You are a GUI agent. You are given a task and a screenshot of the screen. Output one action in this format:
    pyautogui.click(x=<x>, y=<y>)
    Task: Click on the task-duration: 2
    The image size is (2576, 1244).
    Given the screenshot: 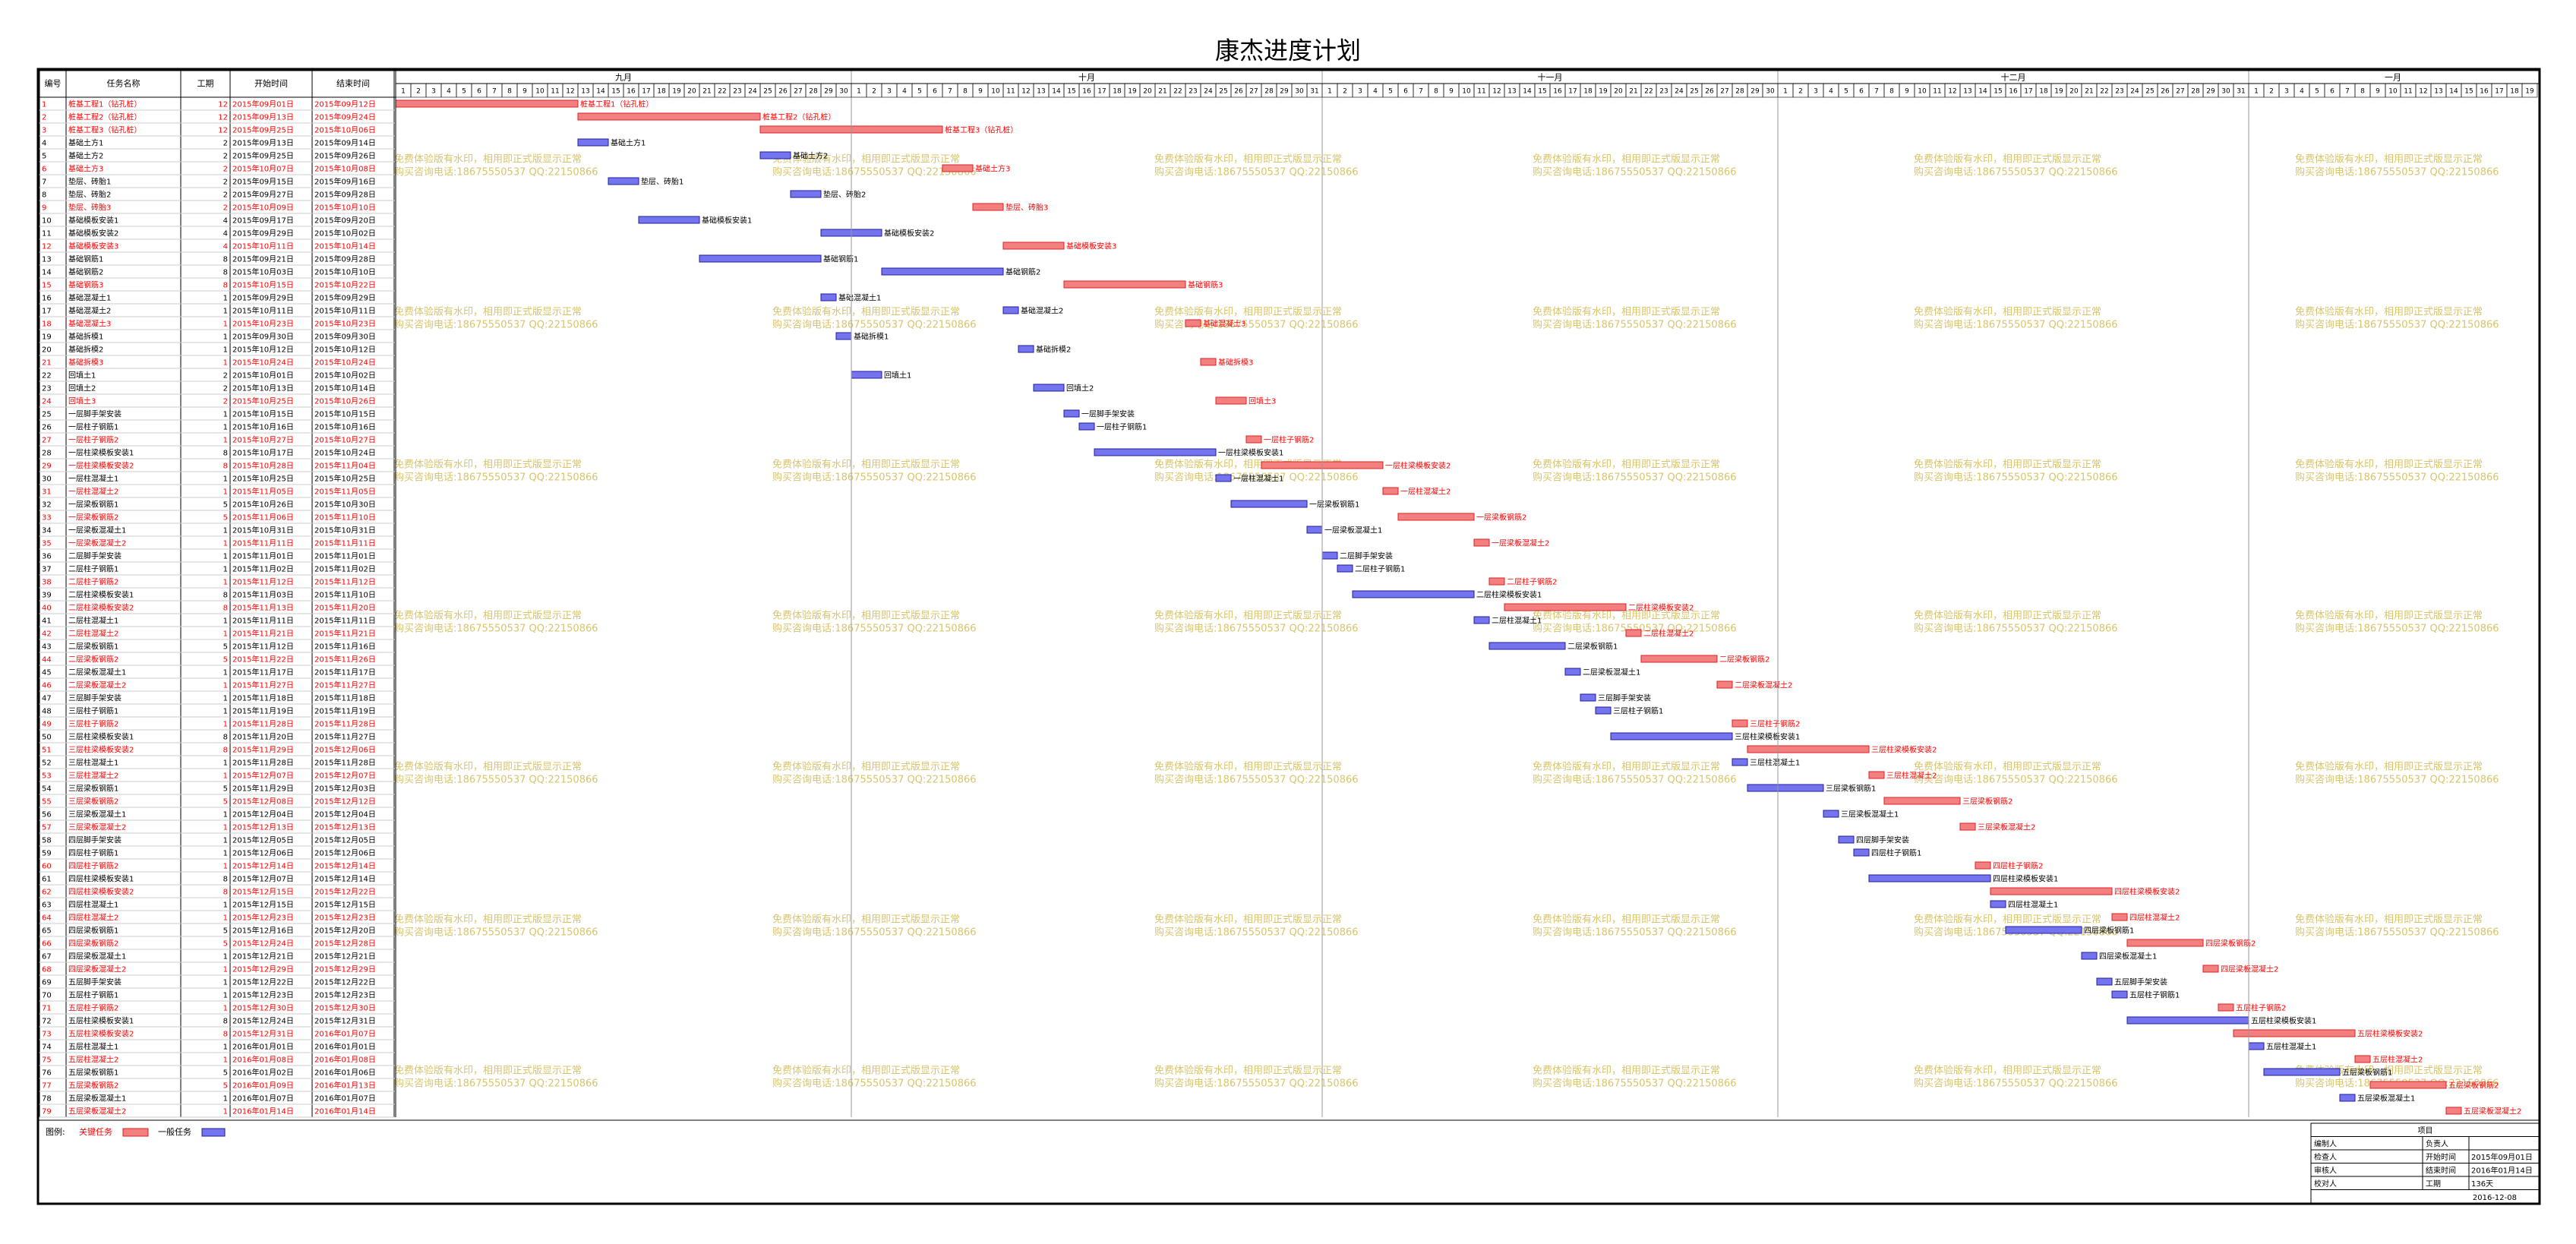 What is the action you would take?
    pyautogui.click(x=225, y=389)
    